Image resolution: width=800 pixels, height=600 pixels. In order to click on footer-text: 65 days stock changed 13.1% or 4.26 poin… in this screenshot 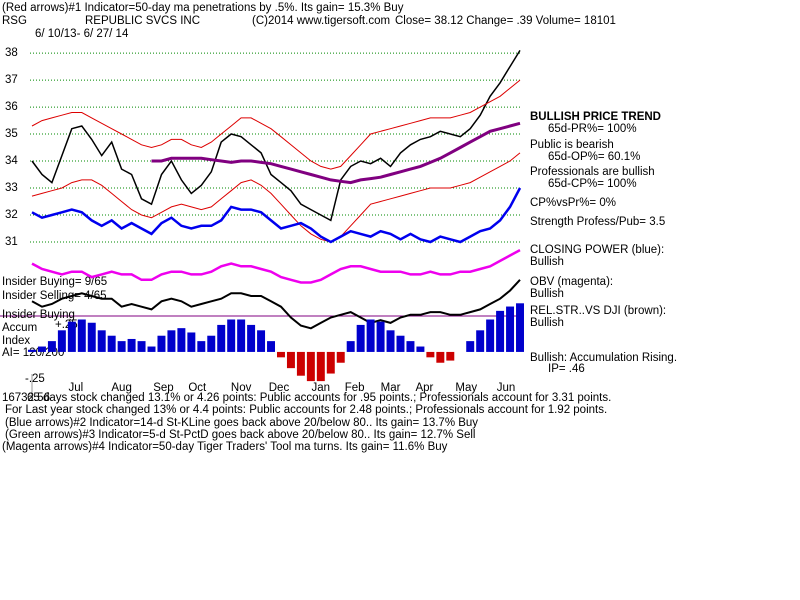, I will do `click(319, 398)`.